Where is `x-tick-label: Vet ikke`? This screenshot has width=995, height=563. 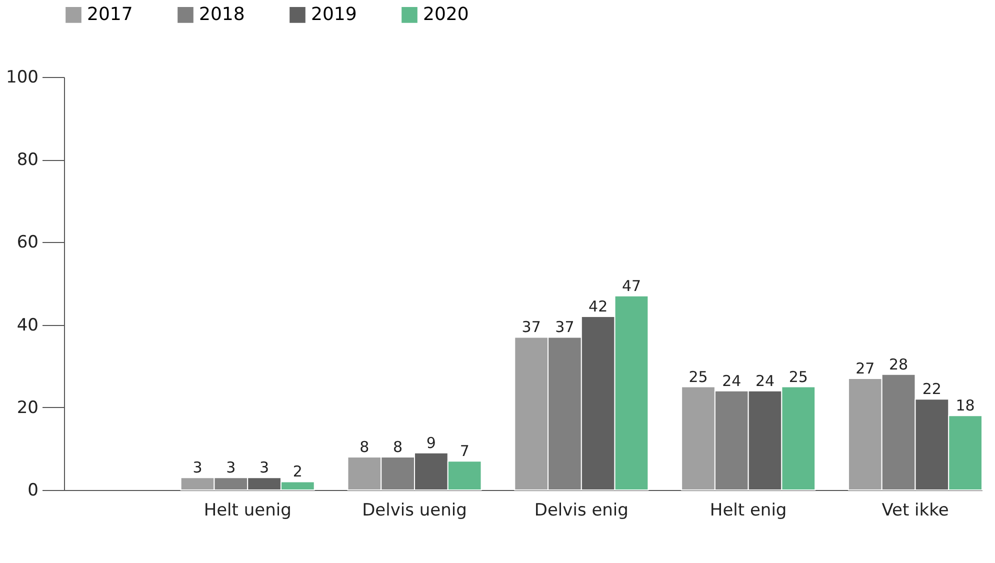 x-tick-label: Vet ikke is located at coordinates (915, 510).